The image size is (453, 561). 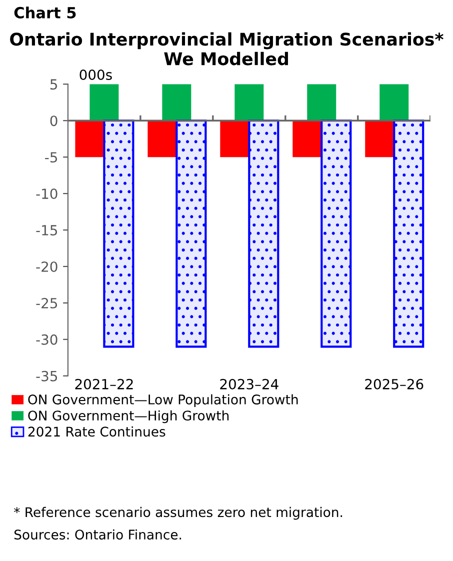 I want to click on y-tick-label: -35, so click(x=47, y=376).